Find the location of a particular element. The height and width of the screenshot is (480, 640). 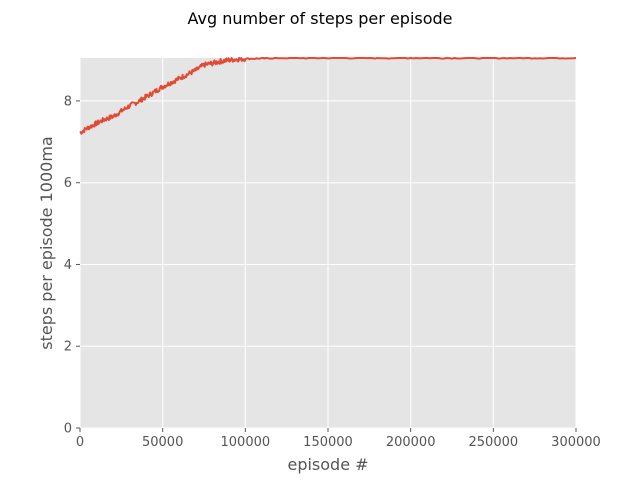

series-line is located at coordinates (328, 96).